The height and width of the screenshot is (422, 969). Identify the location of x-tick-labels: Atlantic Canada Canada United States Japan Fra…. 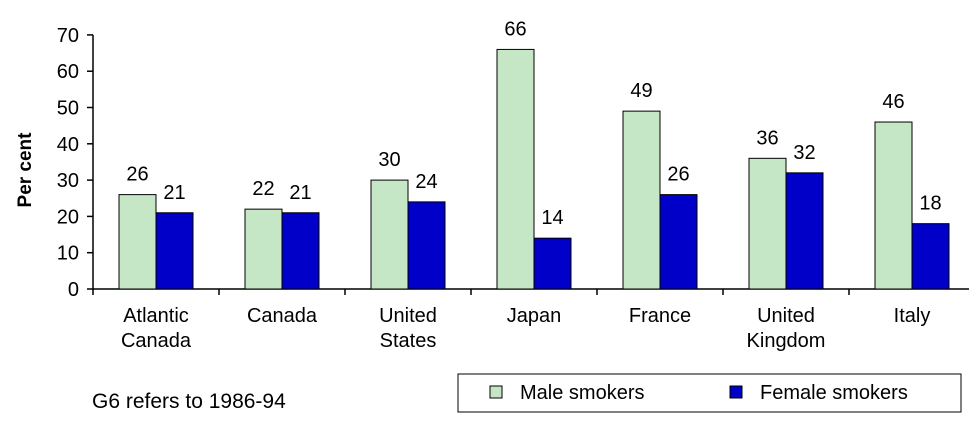
(525, 328).